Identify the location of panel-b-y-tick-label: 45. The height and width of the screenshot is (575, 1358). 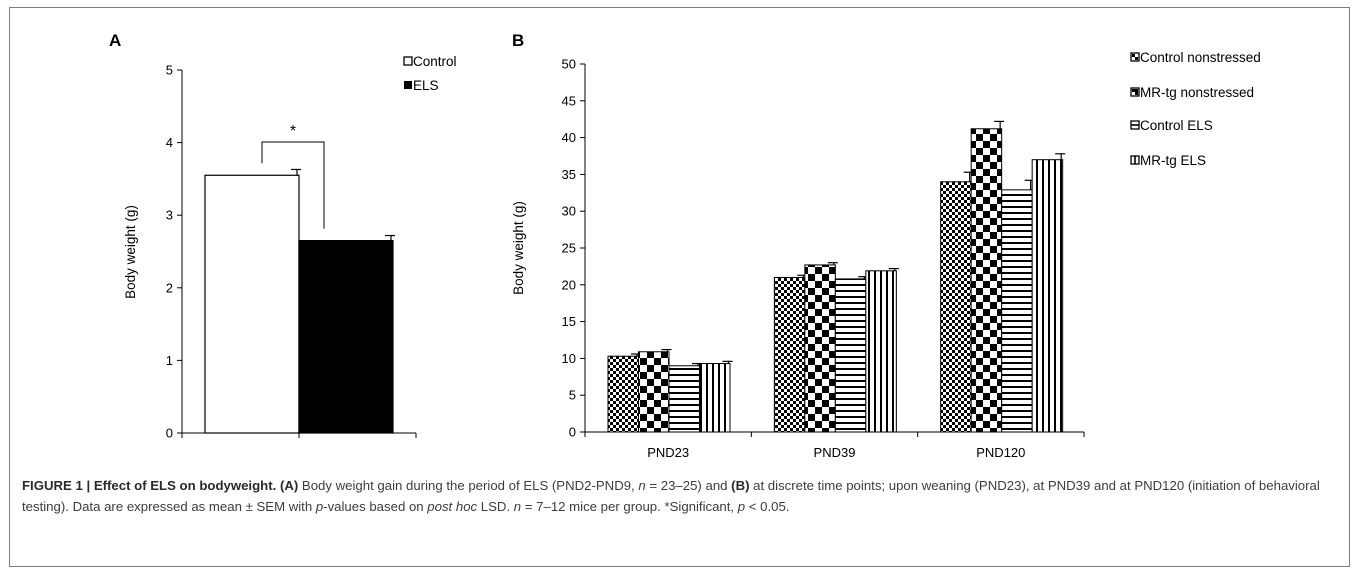
(569, 100).